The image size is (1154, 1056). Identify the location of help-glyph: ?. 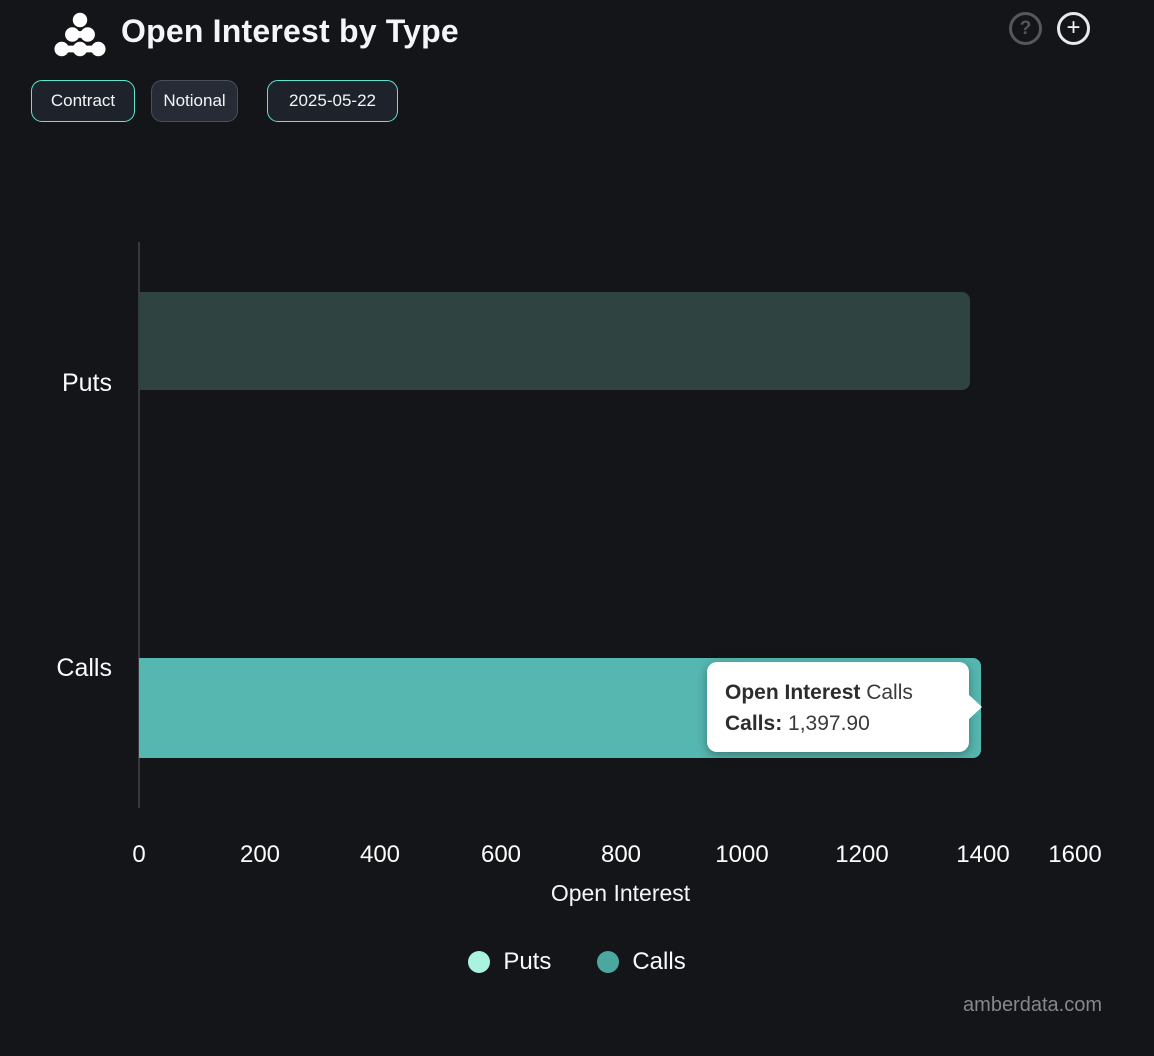
(1025, 28).